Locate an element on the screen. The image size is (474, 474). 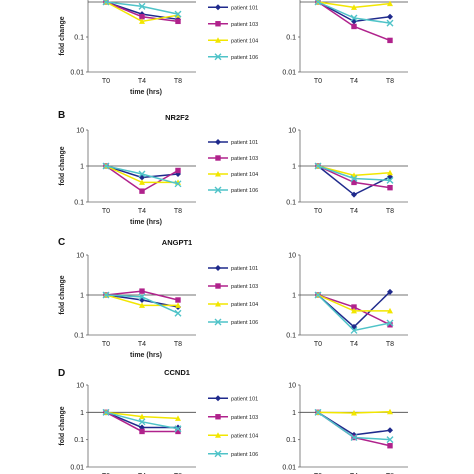
chart-title: ANGPT1 is located at coordinates (177, 242).